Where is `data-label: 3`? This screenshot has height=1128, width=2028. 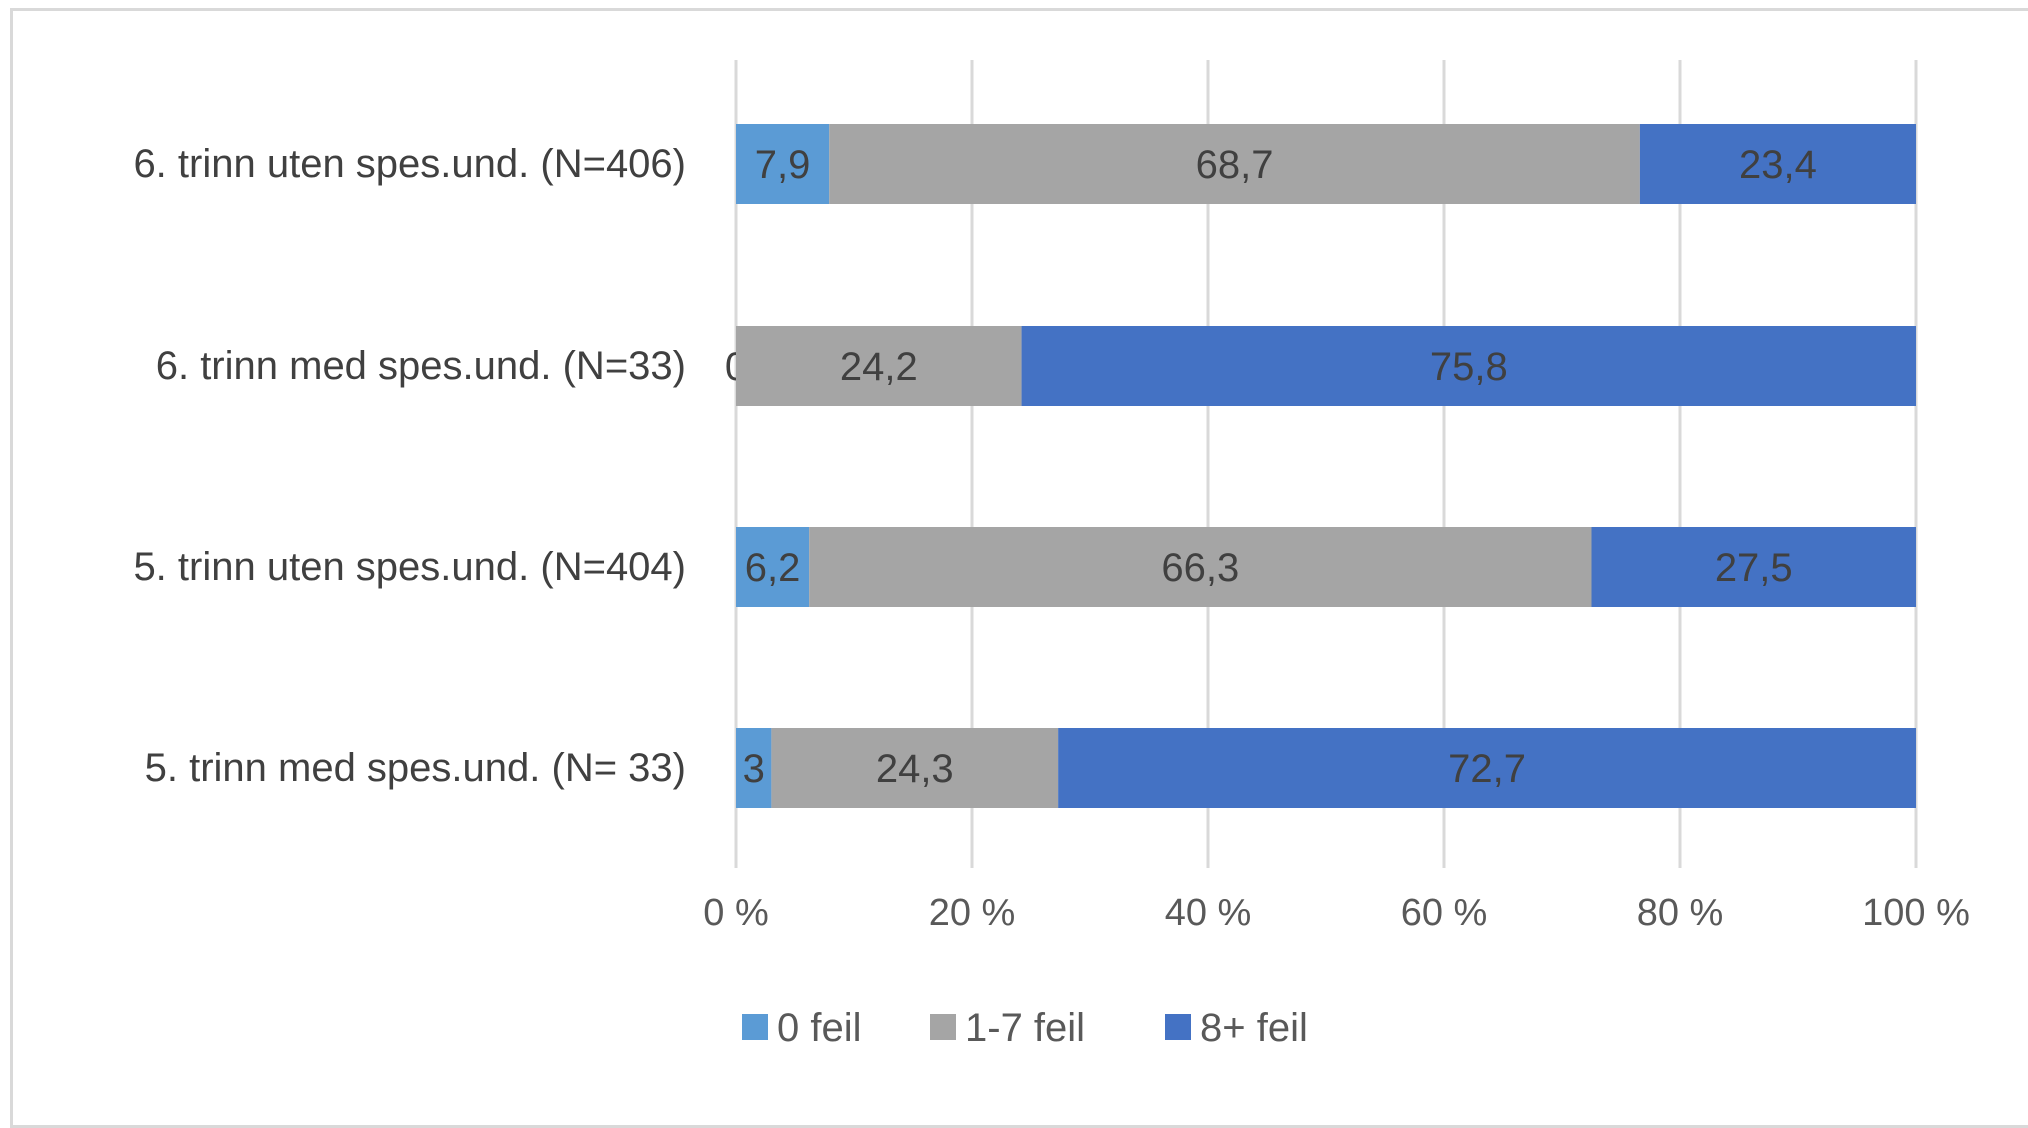
data-label: 3 is located at coordinates (754, 769).